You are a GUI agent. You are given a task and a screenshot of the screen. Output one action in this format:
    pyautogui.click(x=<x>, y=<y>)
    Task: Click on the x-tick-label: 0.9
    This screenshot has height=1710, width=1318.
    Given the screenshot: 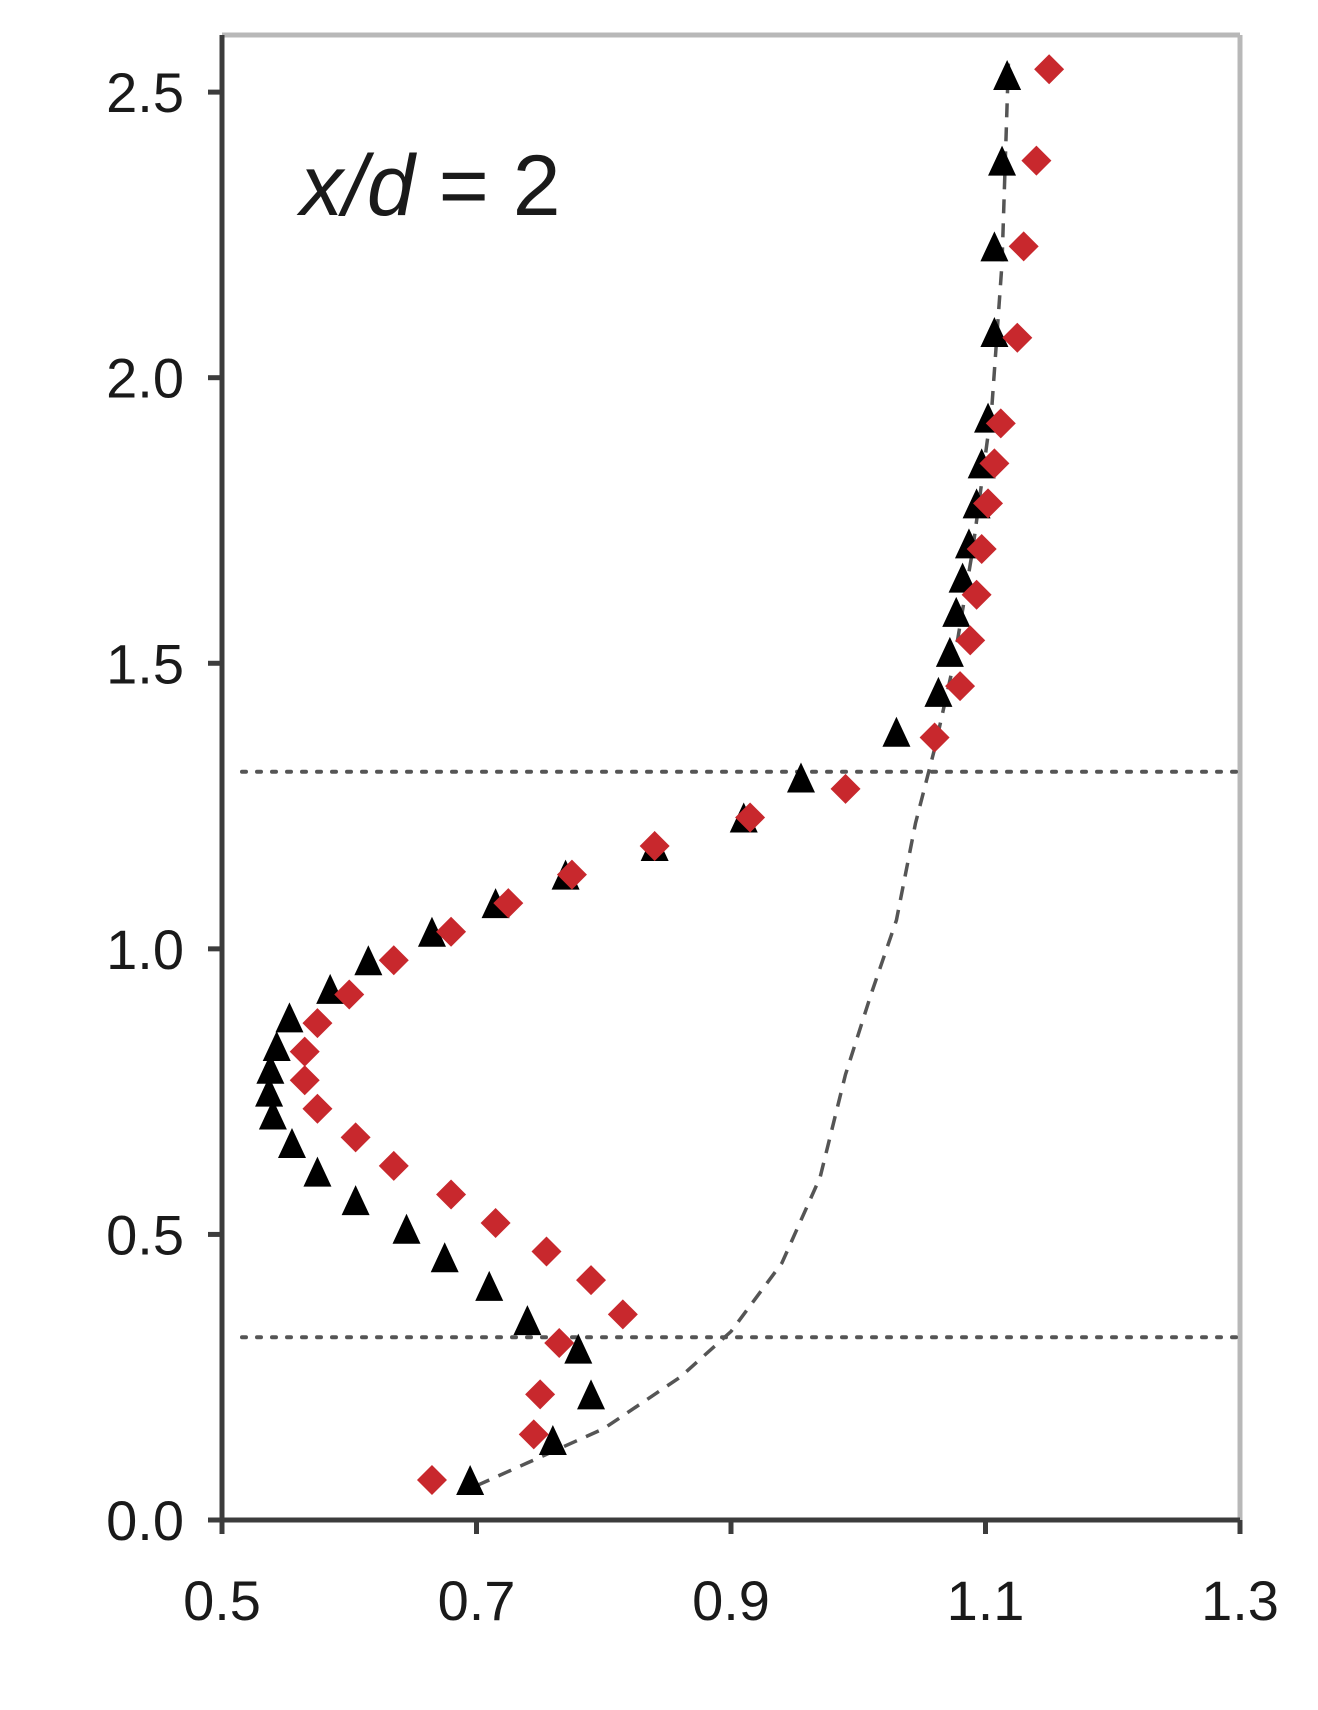 What is the action you would take?
    pyautogui.click(x=731, y=1600)
    